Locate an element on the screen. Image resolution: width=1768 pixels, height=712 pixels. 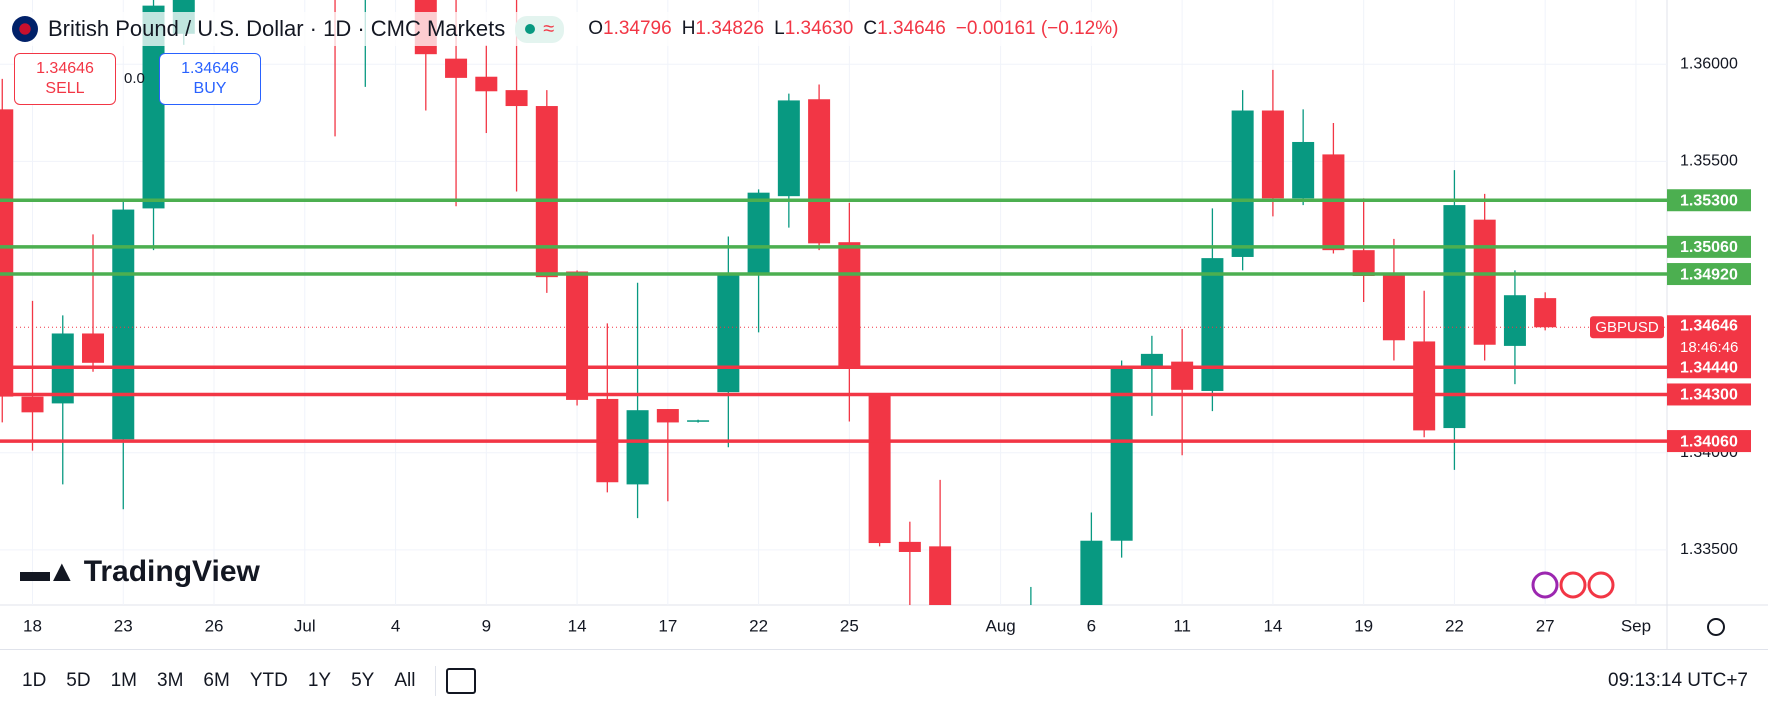
x-tick-label: 17 is located at coordinates (667, 625).